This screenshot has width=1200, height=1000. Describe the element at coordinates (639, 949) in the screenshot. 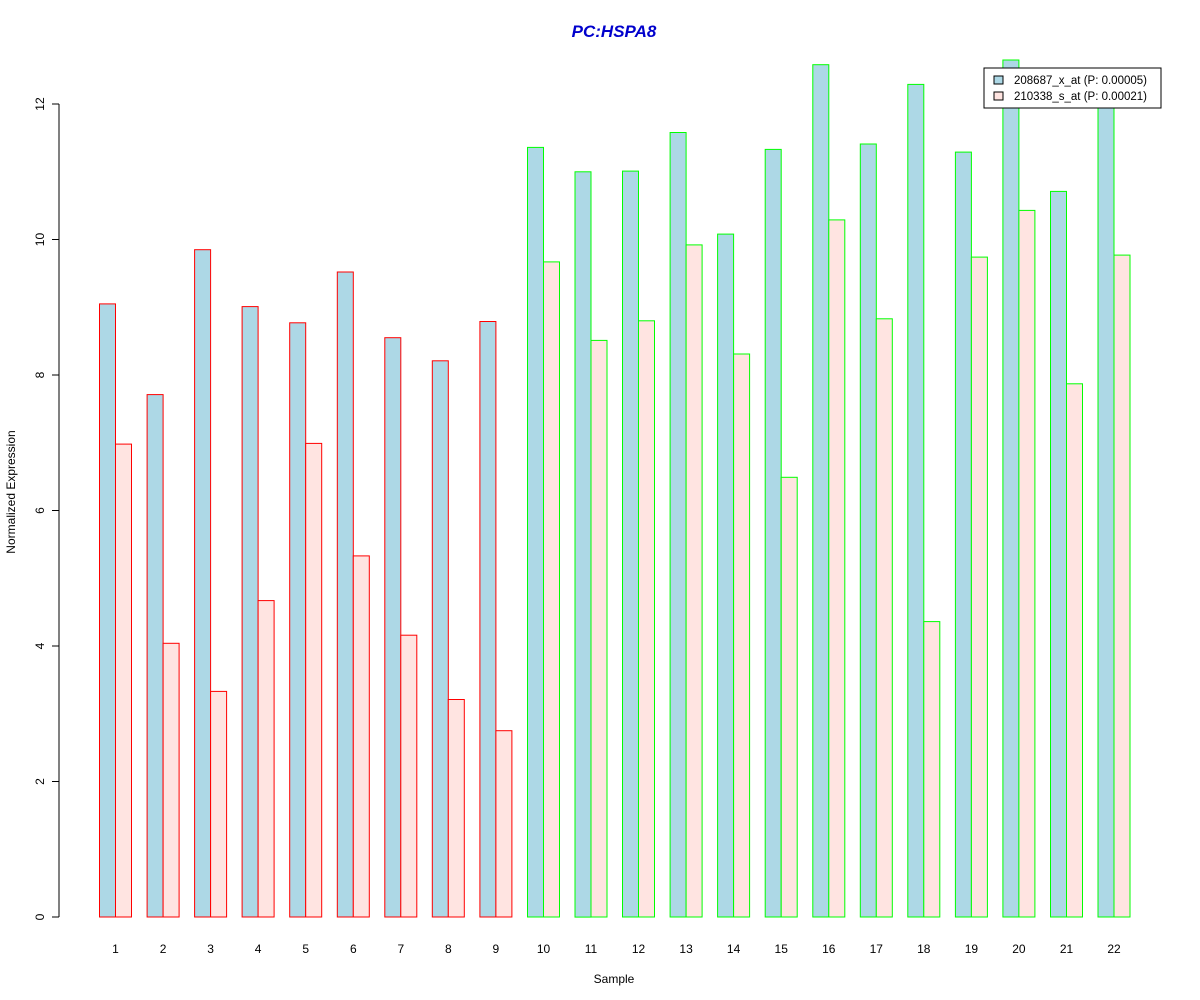

I see `x-tick-label-12: 12` at that location.